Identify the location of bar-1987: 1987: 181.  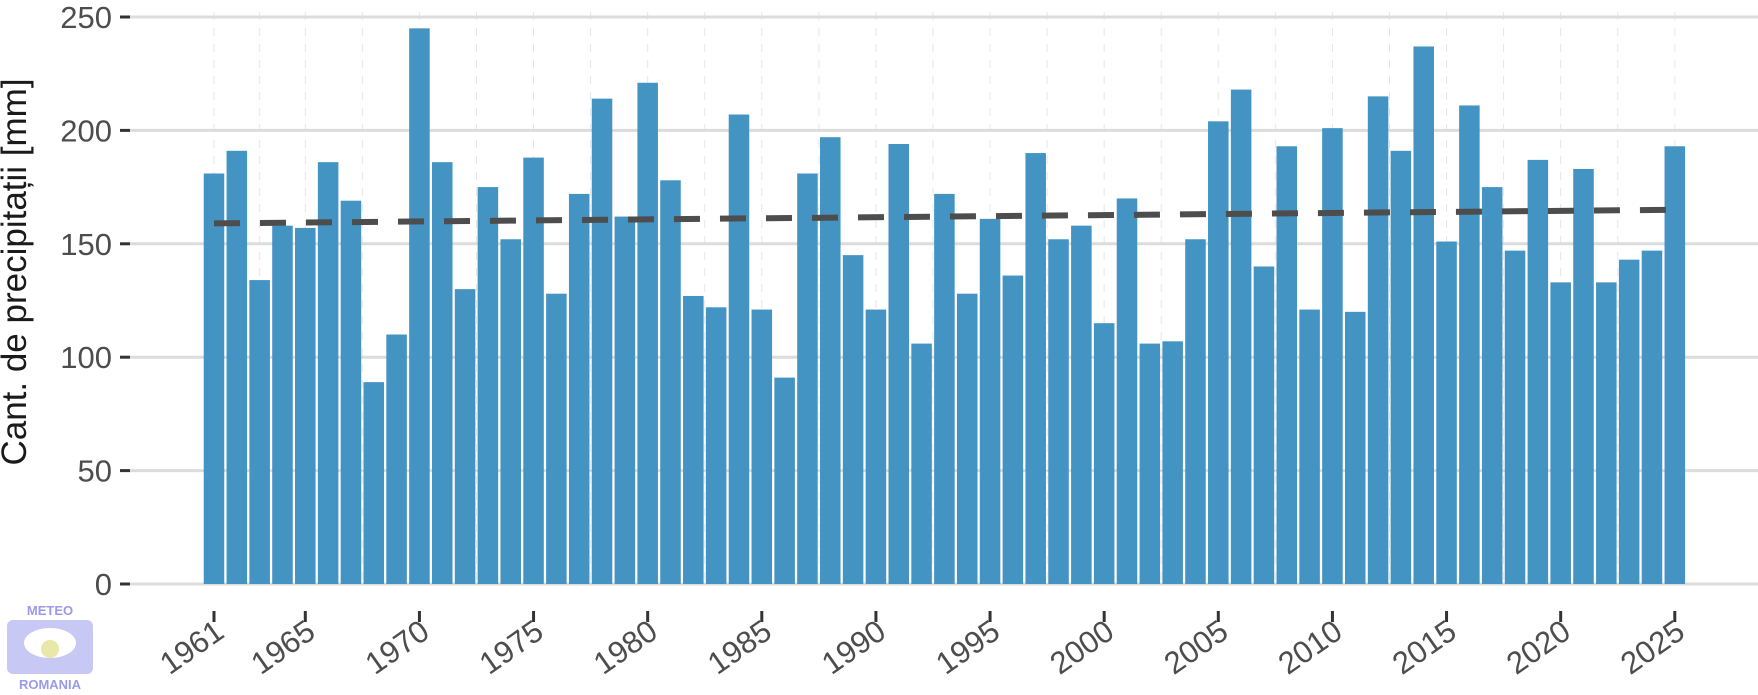
(807, 378).